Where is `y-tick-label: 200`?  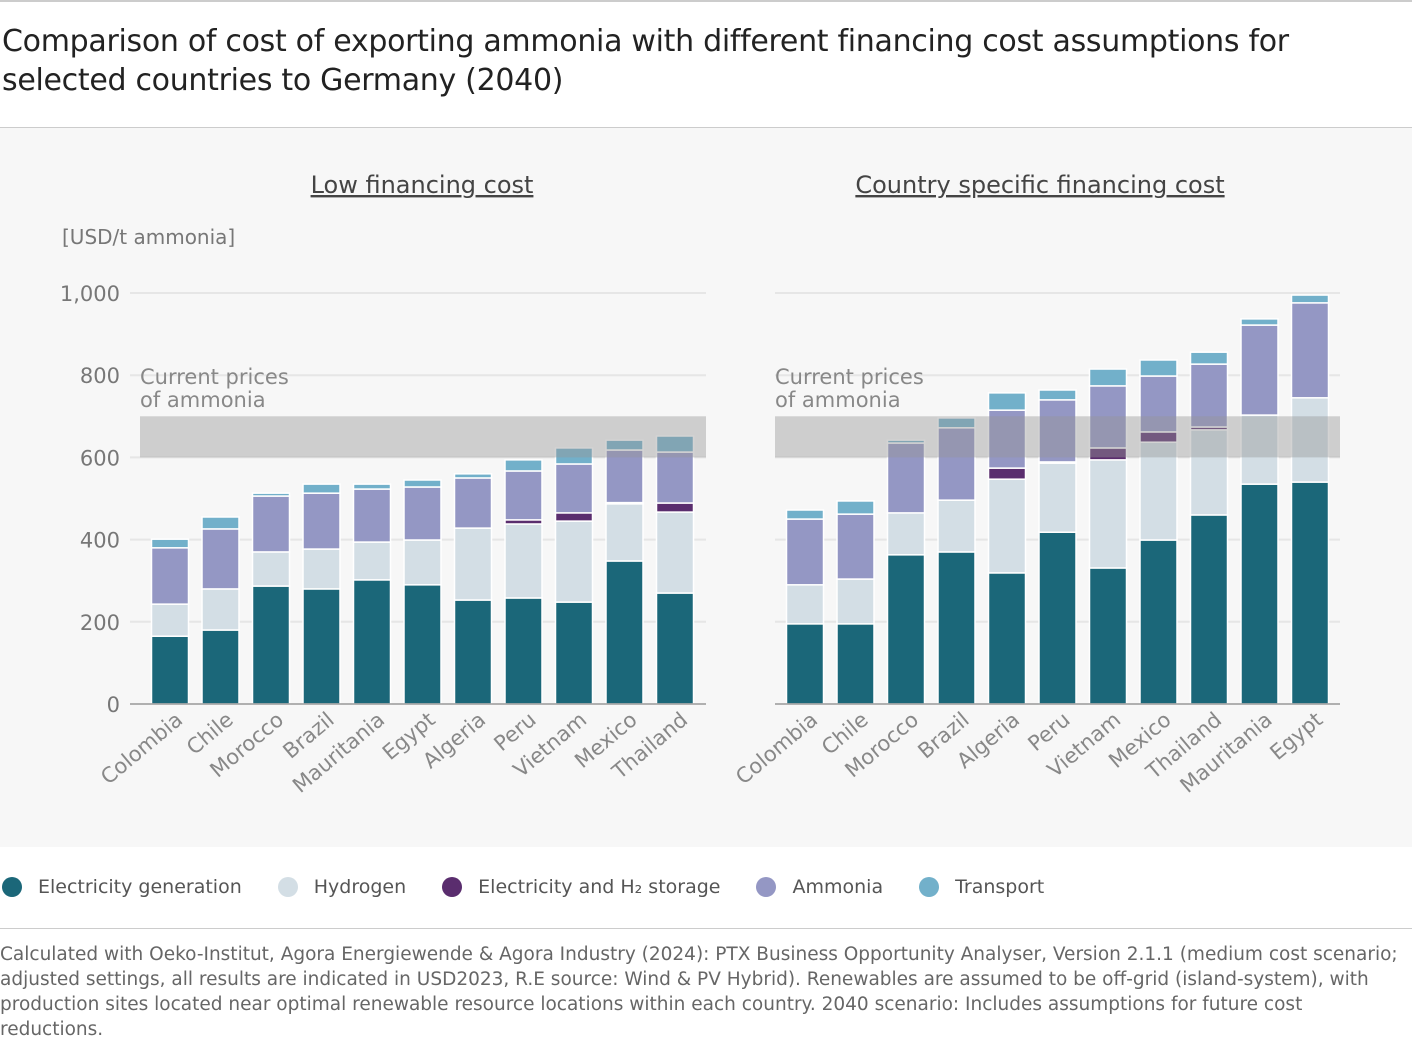 y-tick-label: 200 is located at coordinates (100, 623).